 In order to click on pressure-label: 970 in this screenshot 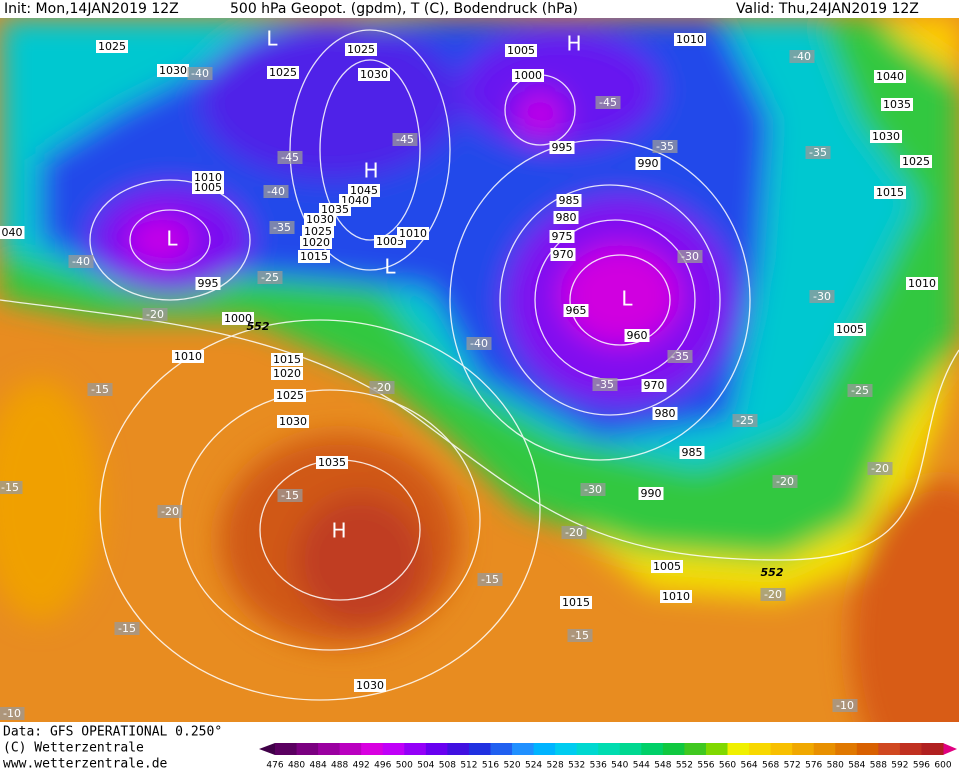, I will do `click(654, 385)`.